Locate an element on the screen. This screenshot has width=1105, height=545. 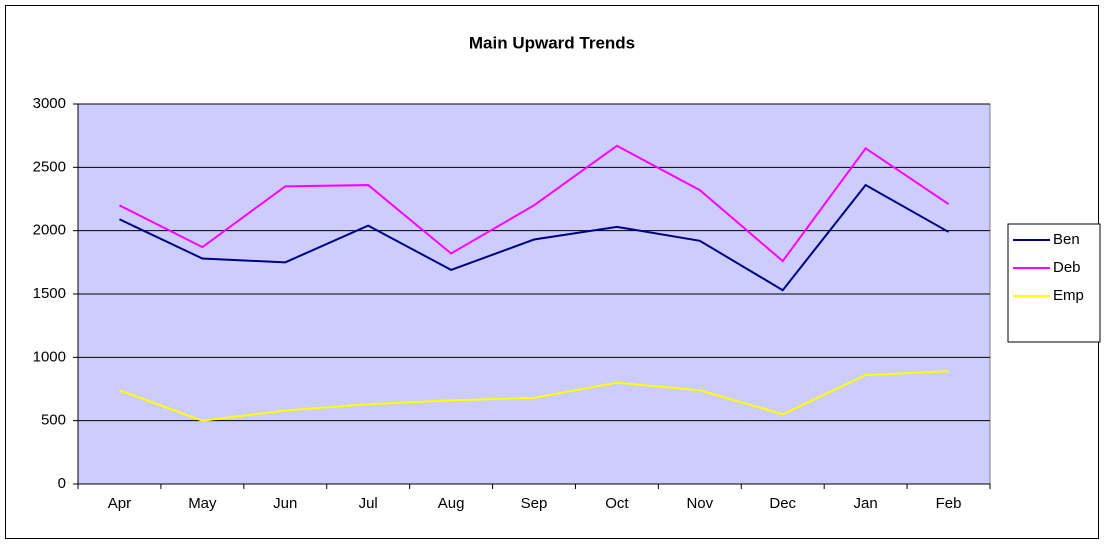
y-tick-label: 2500 is located at coordinates (49, 166).